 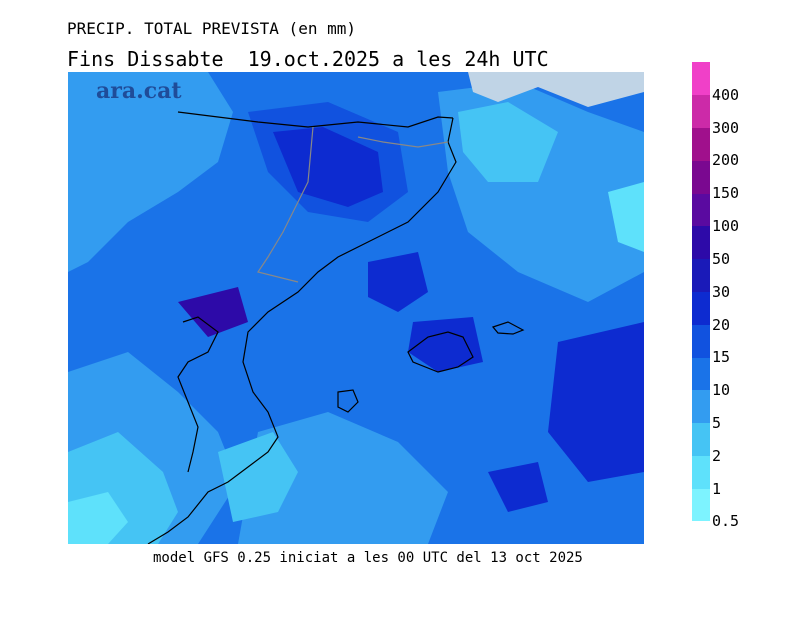 What do you see at coordinates (721, 357) in the screenshot?
I see `legend-label: 15` at bounding box center [721, 357].